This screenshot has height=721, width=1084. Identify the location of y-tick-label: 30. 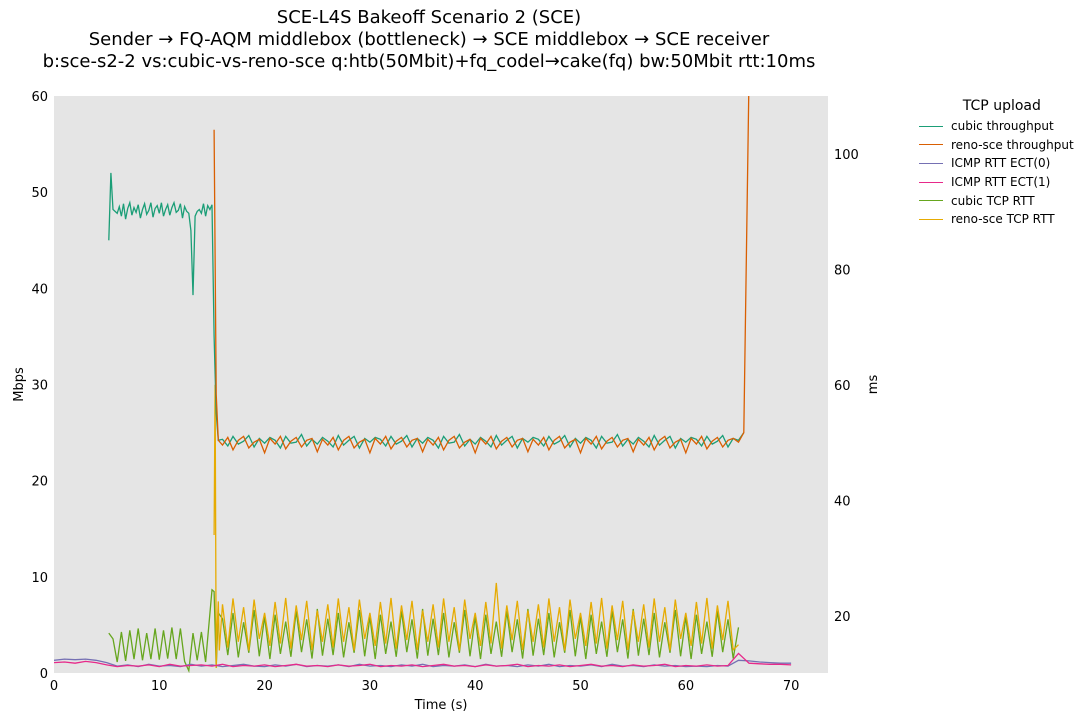
(39, 386).